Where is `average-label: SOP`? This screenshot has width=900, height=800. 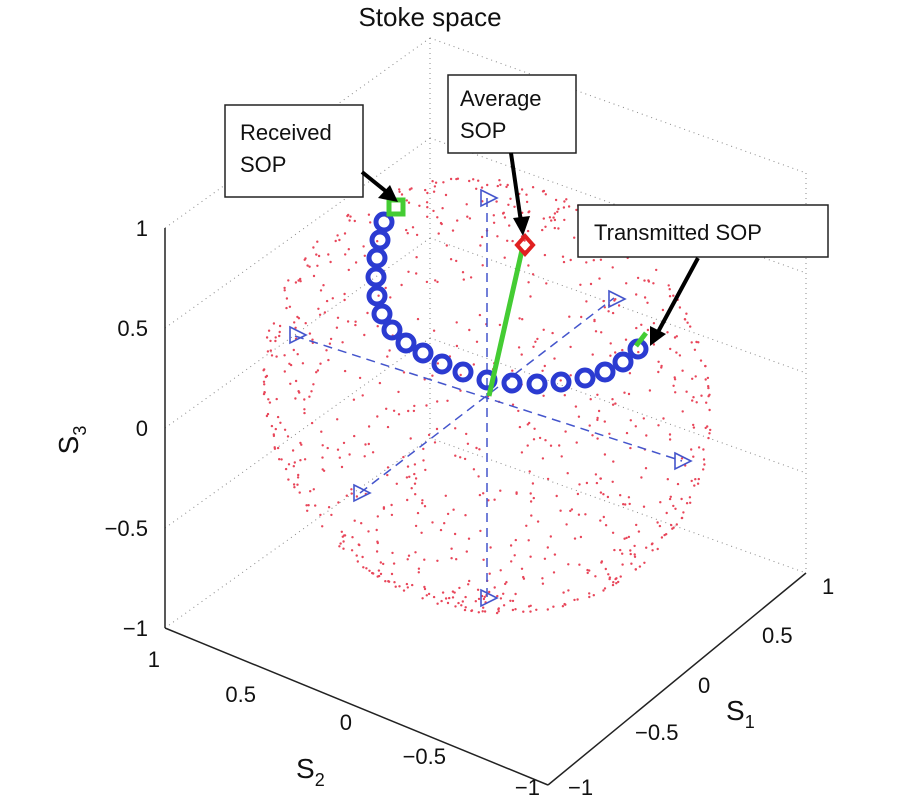 average-label: SOP is located at coordinates (483, 130).